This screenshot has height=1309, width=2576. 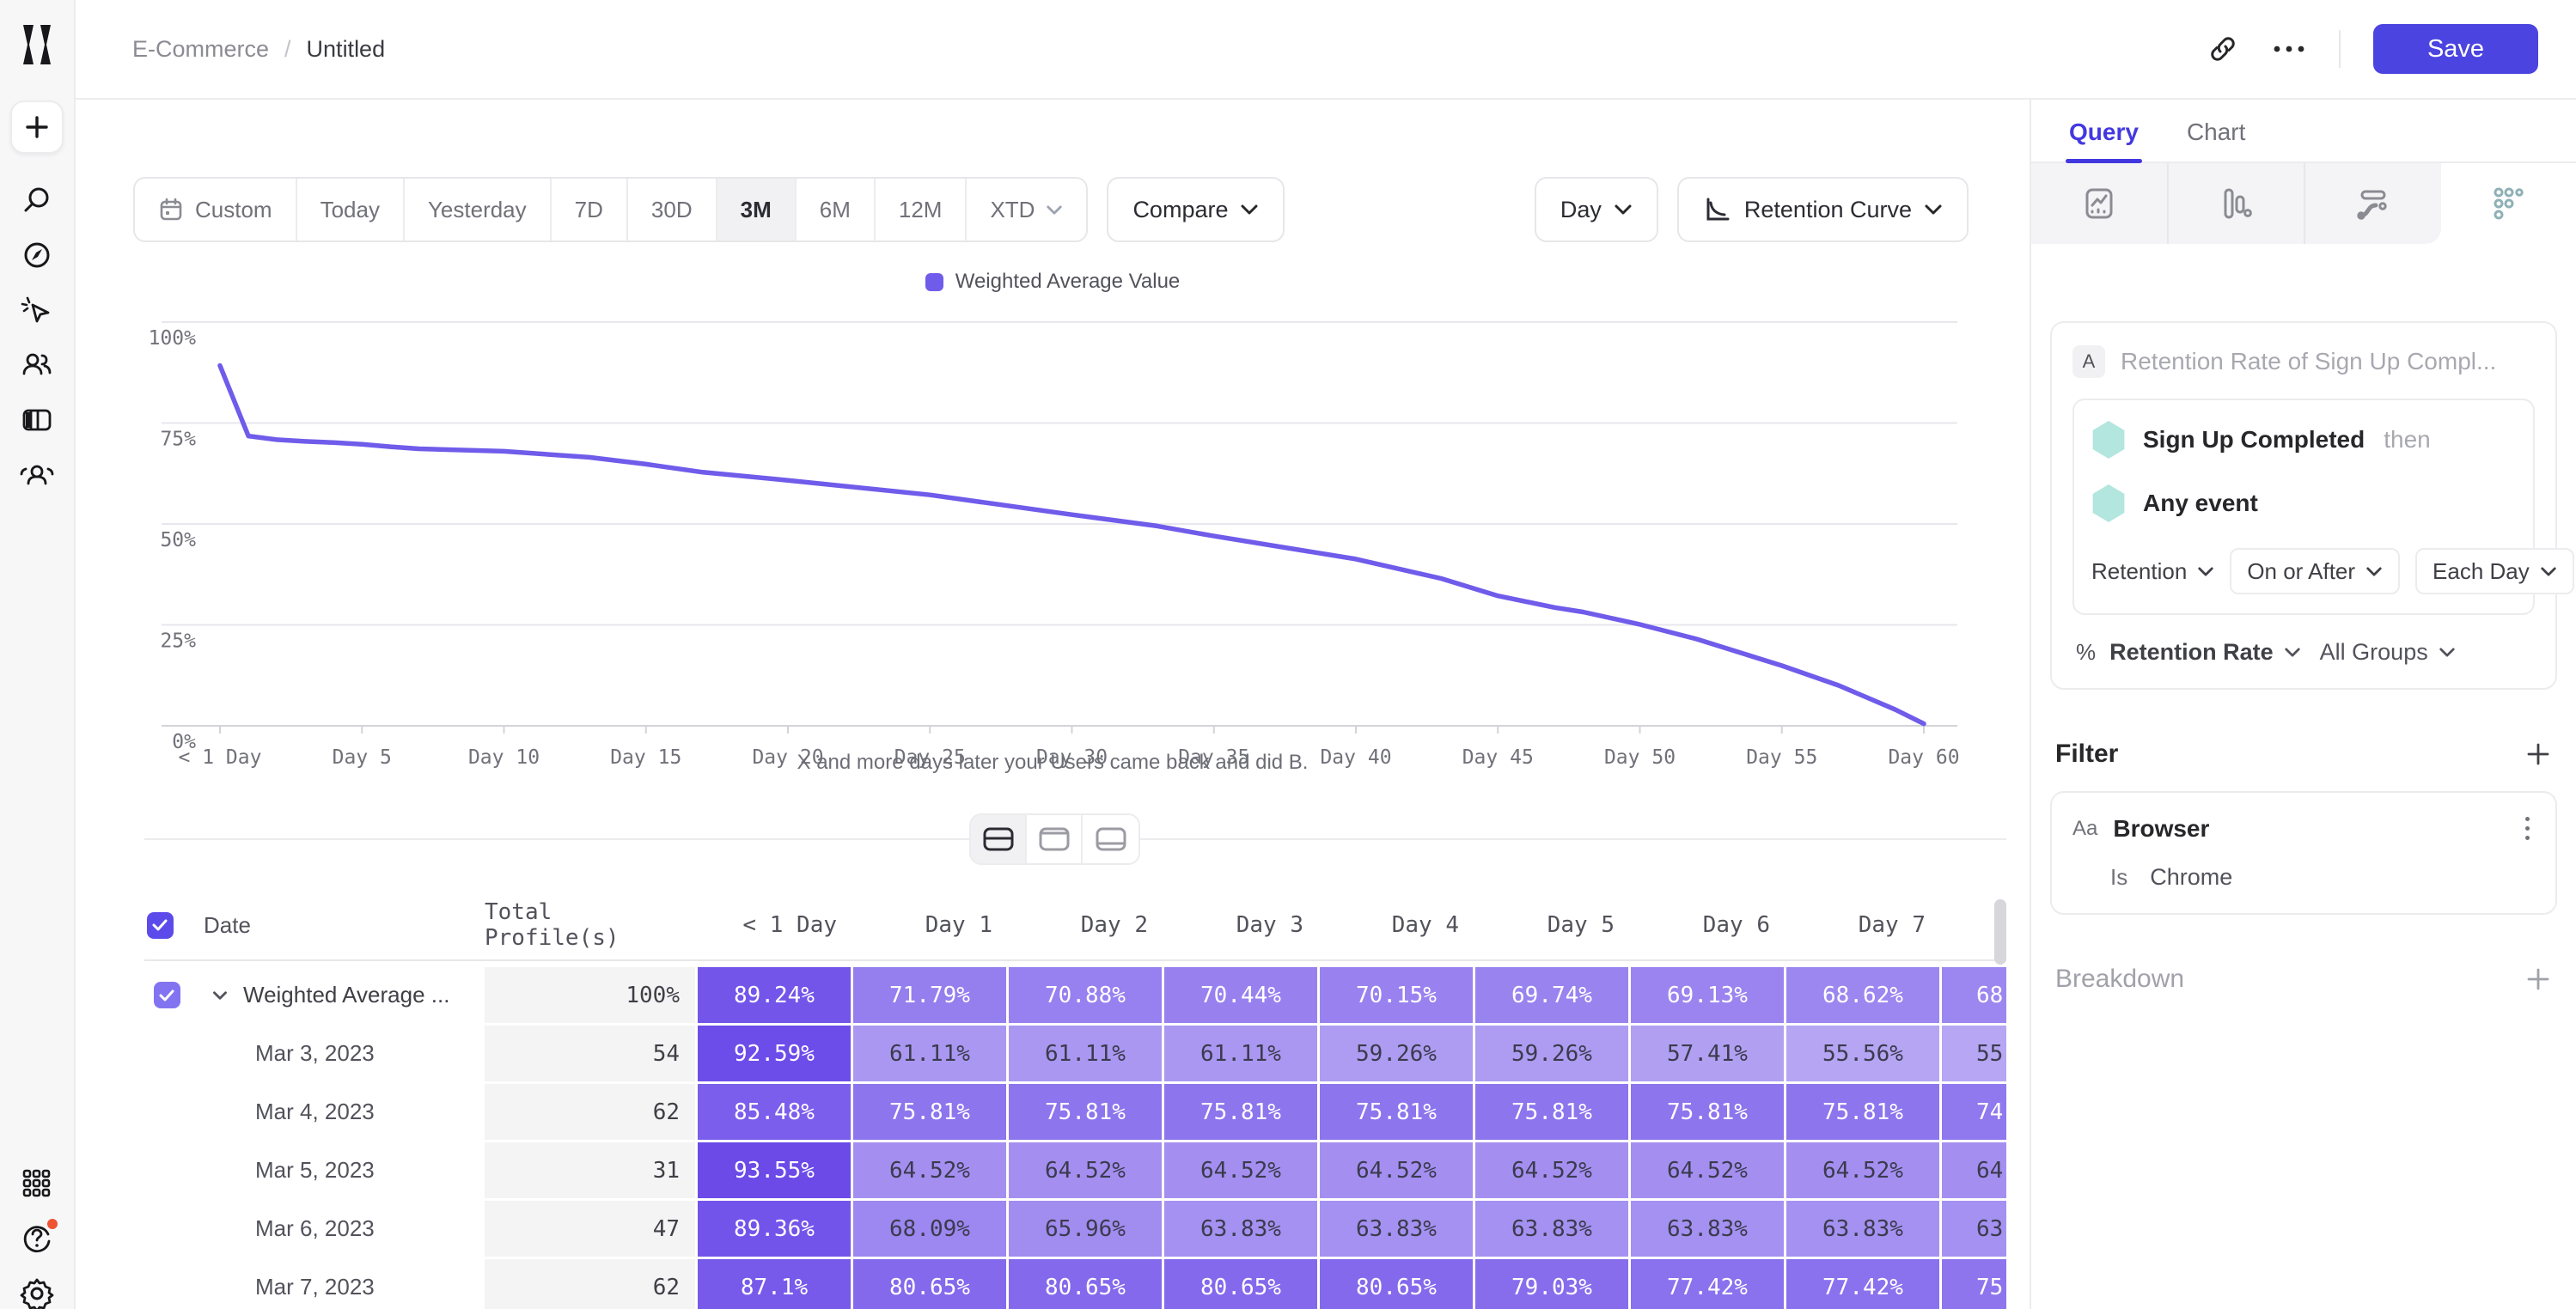 What do you see at coordinates (2385, 652) in the screenshot?
I see `groups-dropdown: All Groups` at bounding box center [2385, 652].